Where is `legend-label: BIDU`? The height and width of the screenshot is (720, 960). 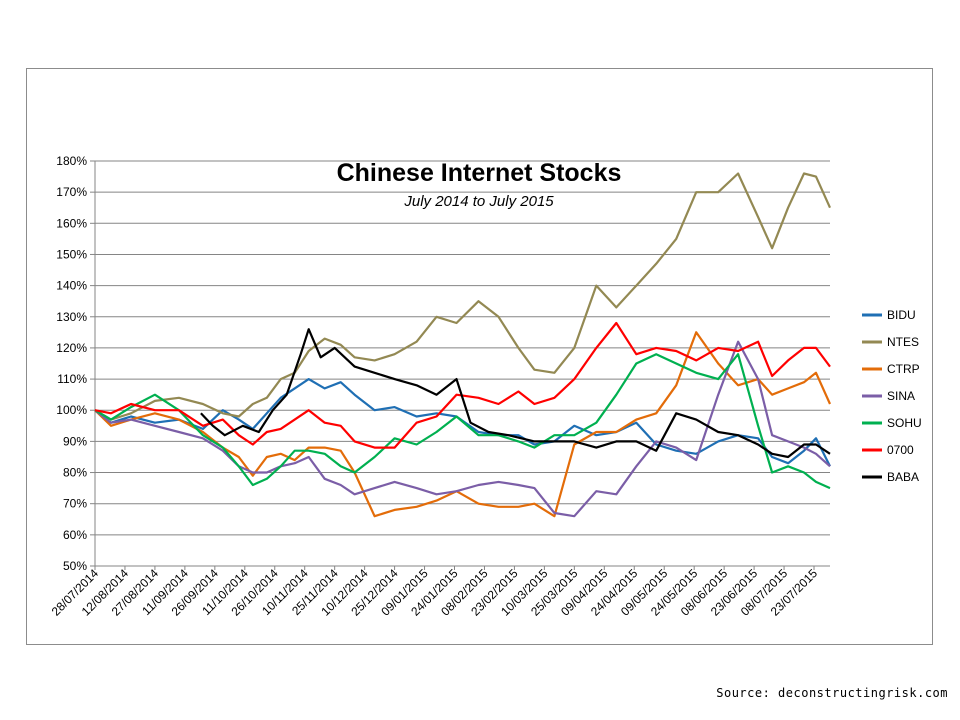
legend-label: BIDU is located at coordinates (901, 315).